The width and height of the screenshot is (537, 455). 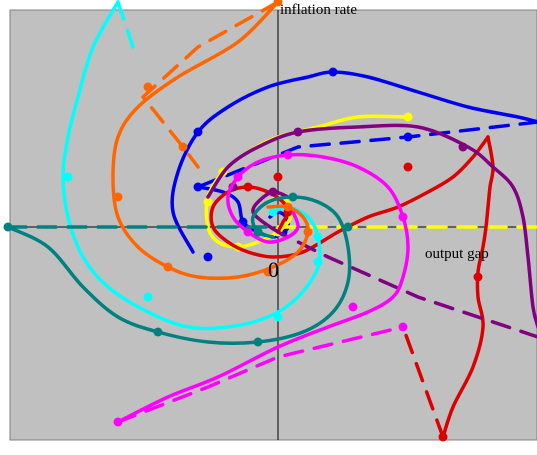 What do you see at coordinates (318, 10) in the screenshot?
I see `y-axis-label: inflation rate` at bounding box center [318, 10].